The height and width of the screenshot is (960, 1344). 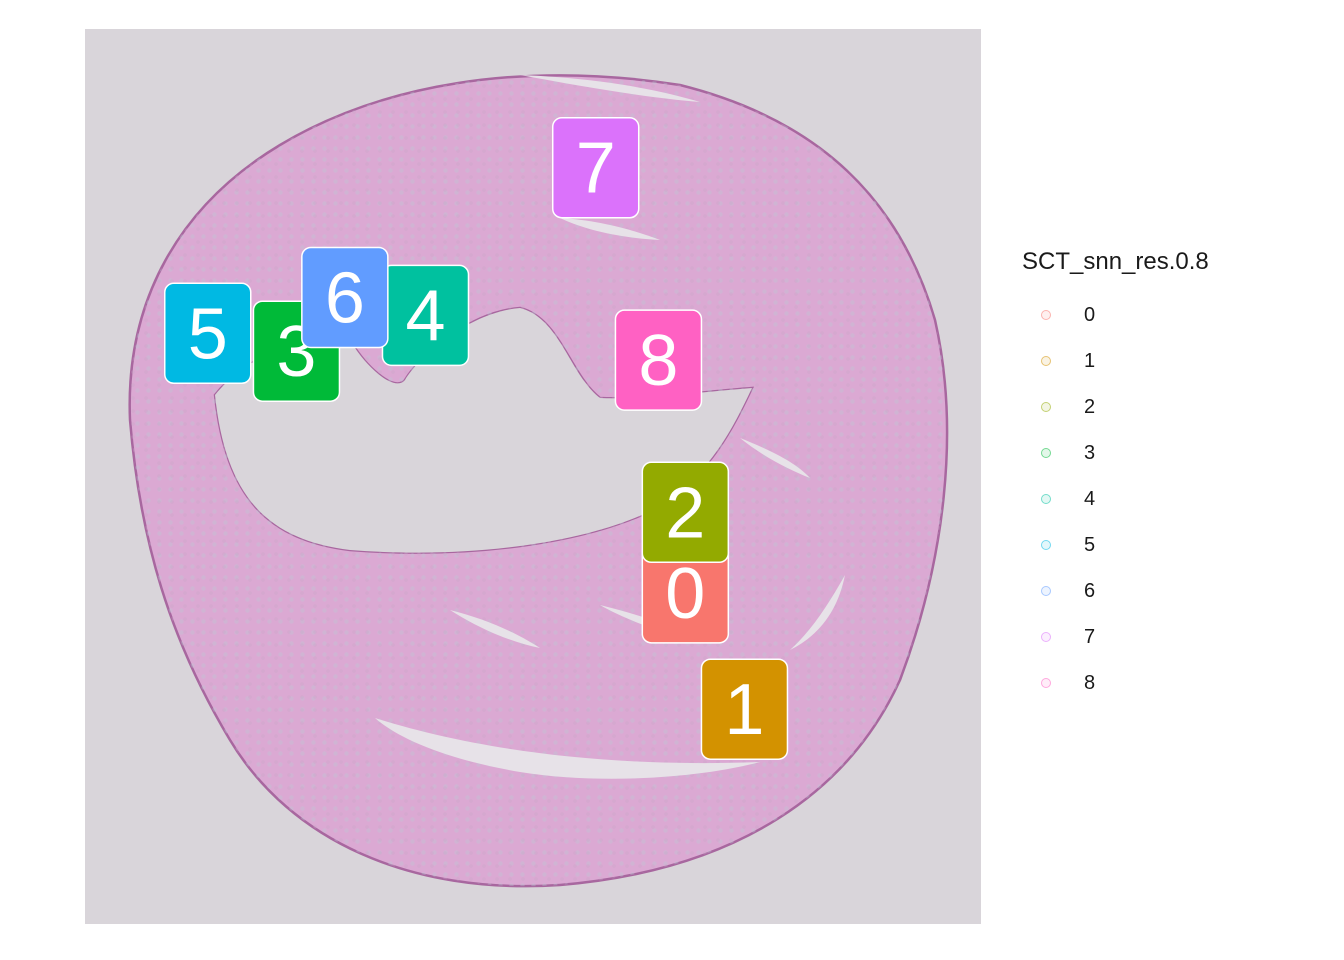 What do you see at coordinates (1172, 453) in the screenshot?
I see `legend-item-3: 3` at bounding box center [1172, 453].